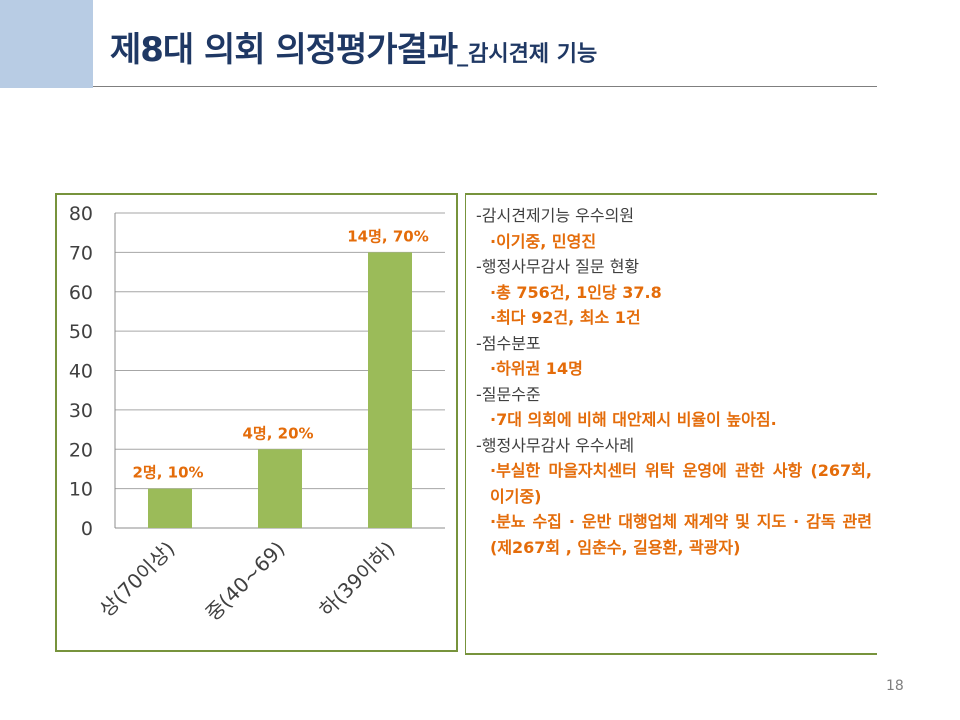 Image resolution: width=960 pixels, height=720 pixels. Describe the element at coordinates (681, 483) in the screenshot. I see `summary-item: ·부실한 마을자치센터 위탁 운영에 관한 사항 (267회, 이기중)` at that location.